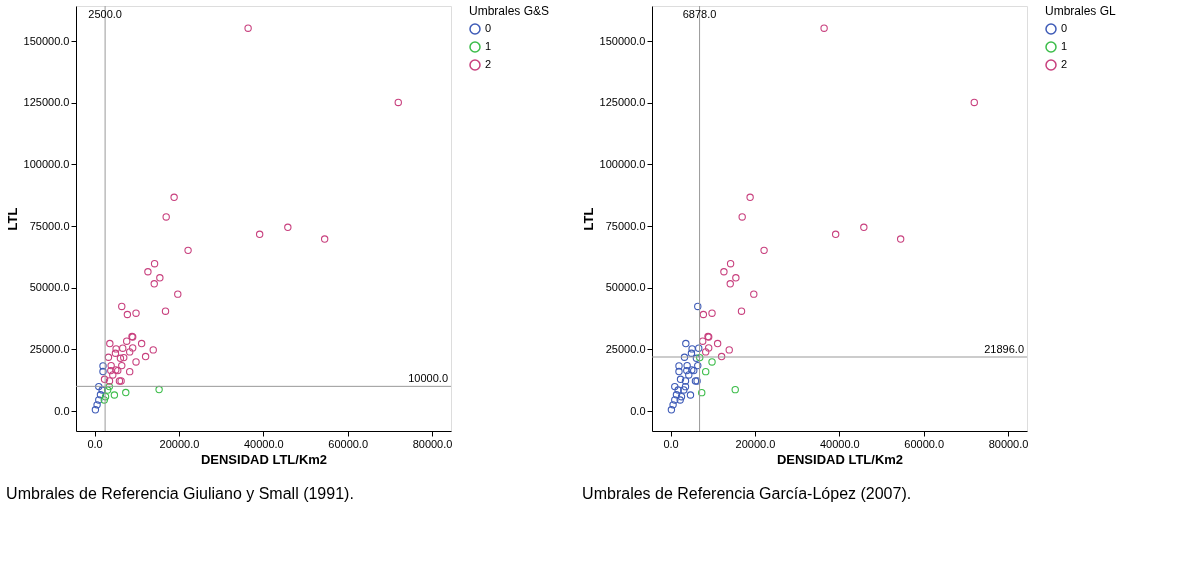  I want to click on y-tick-label: 25000.0, so click(625, 348).